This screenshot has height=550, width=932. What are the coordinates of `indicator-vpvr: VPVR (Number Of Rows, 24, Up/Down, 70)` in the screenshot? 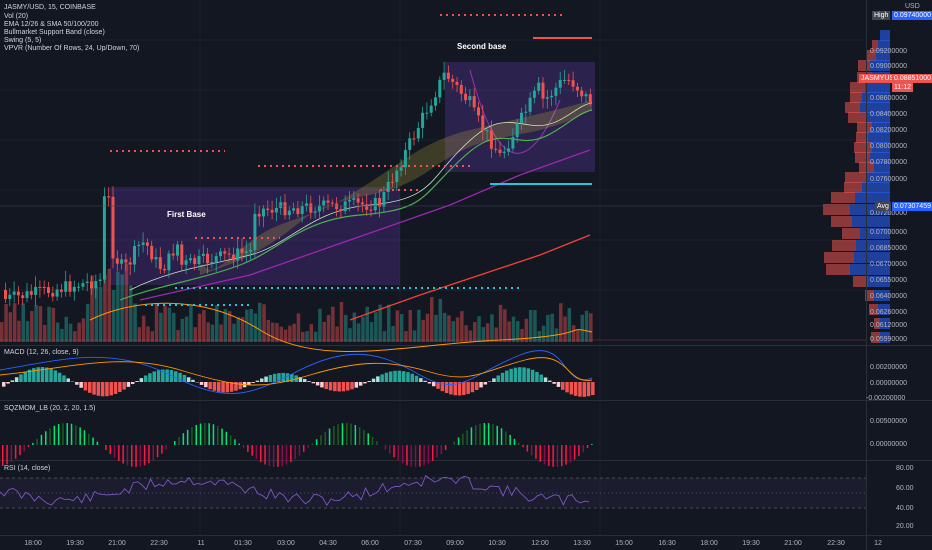 It's located at (72, 48).